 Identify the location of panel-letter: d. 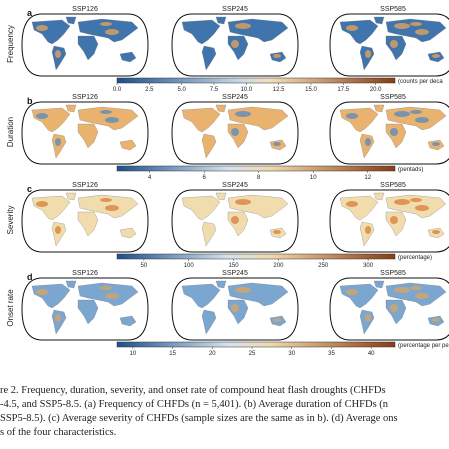
(30, 277).